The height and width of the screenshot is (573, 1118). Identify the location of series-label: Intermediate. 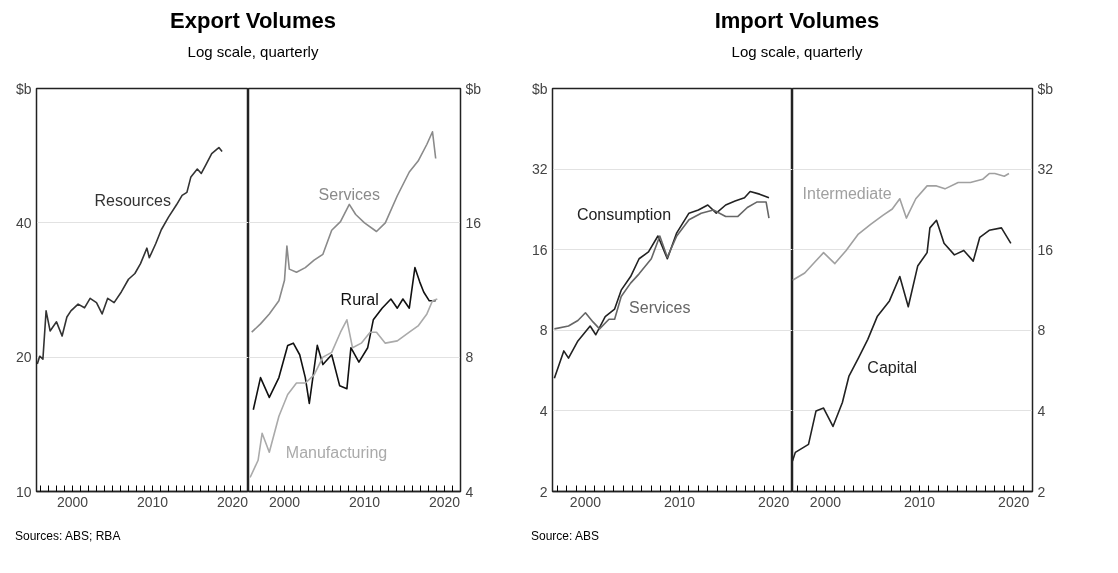
(847, 194).